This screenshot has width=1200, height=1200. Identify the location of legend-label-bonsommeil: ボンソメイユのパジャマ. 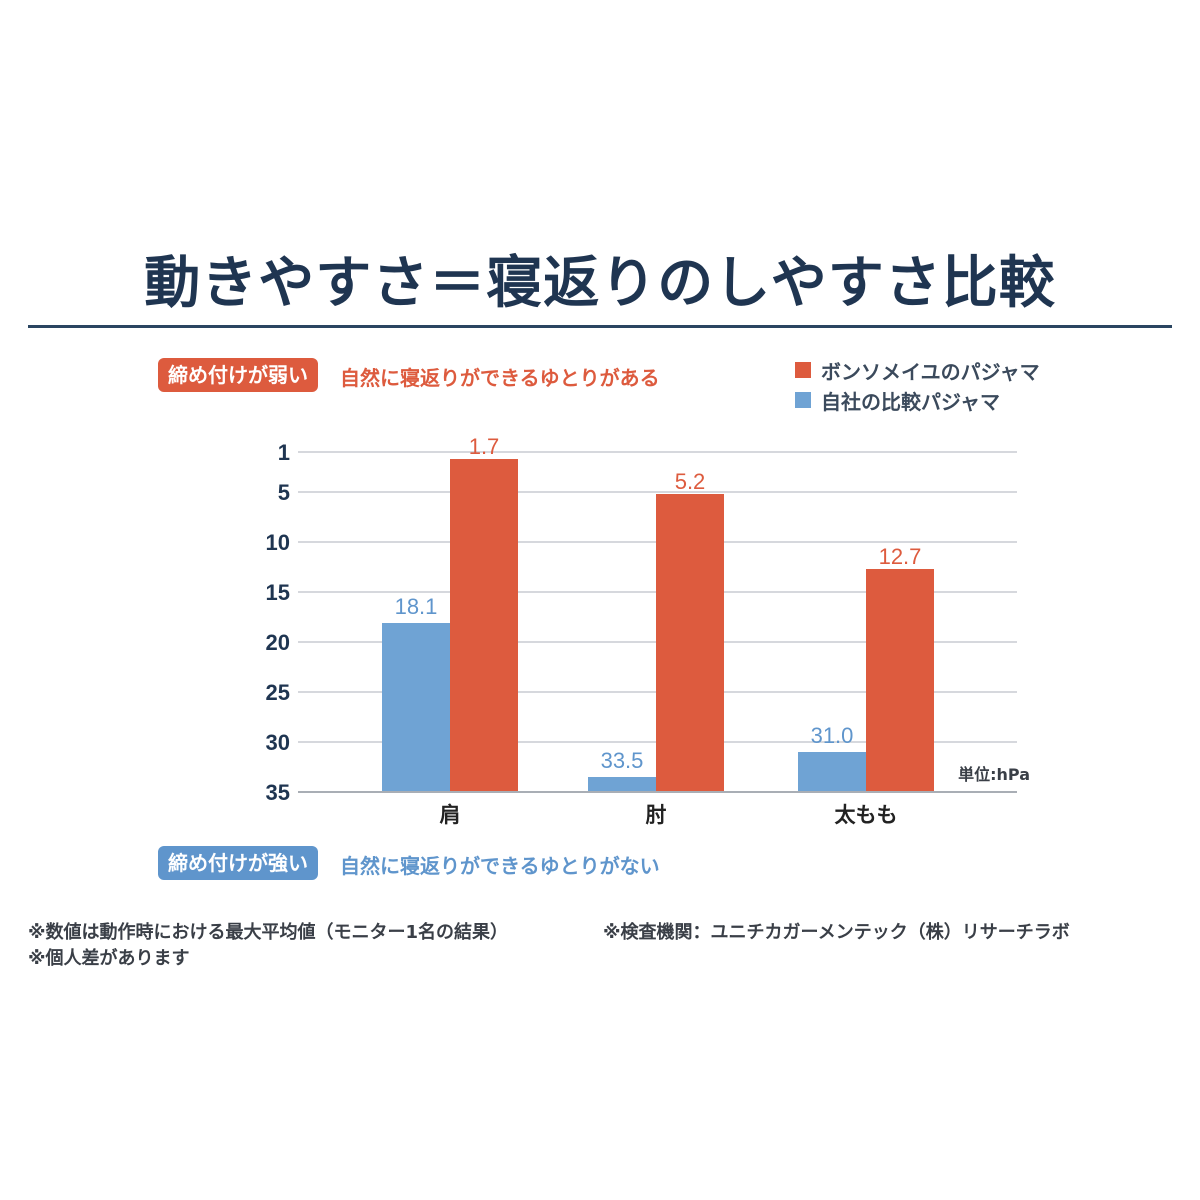
(930, 371).